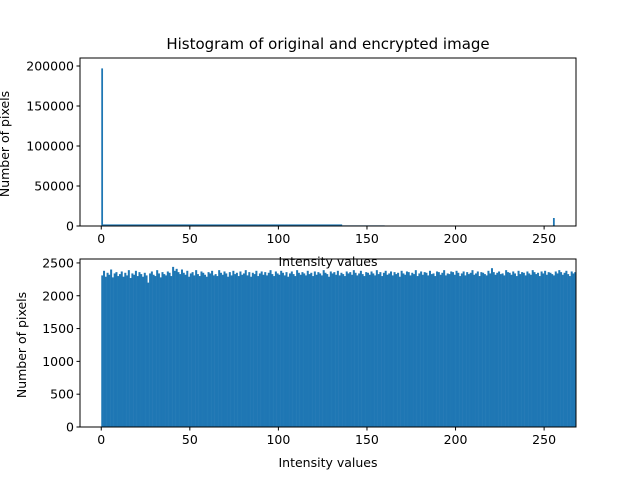 The height and width of the screenshot is (480, 640). Describe the element at coordinates (58, 295) in the screenshot. I see `encrypted-ytick-label-4: 2000` at that location.